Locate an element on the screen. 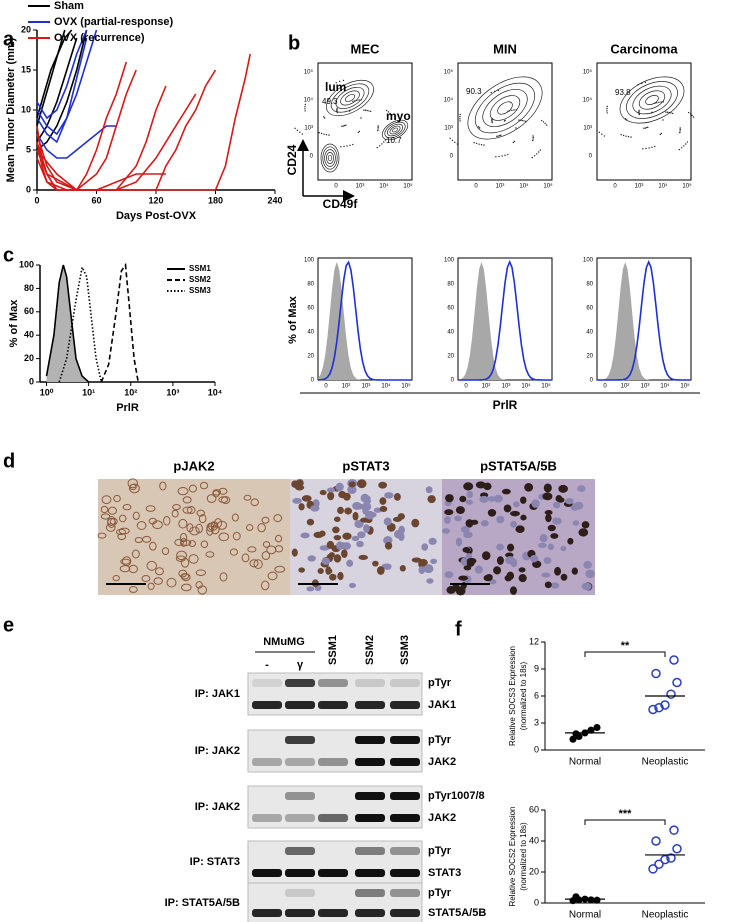  hist-y-tick-label: 40 is located at coordinates (310, 333).